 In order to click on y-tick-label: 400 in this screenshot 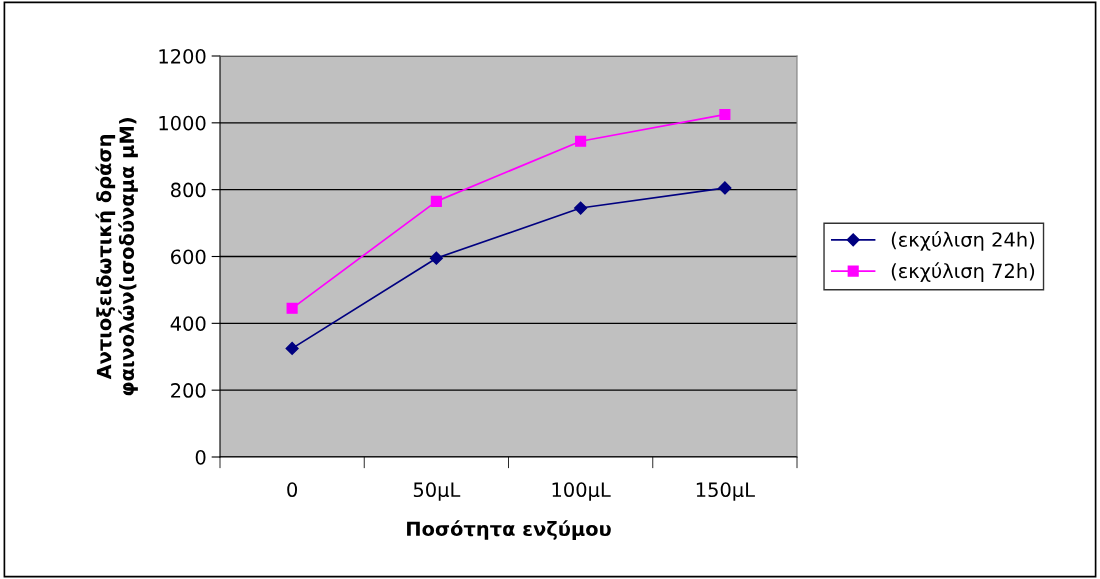, I will do `click(188, 323)`.